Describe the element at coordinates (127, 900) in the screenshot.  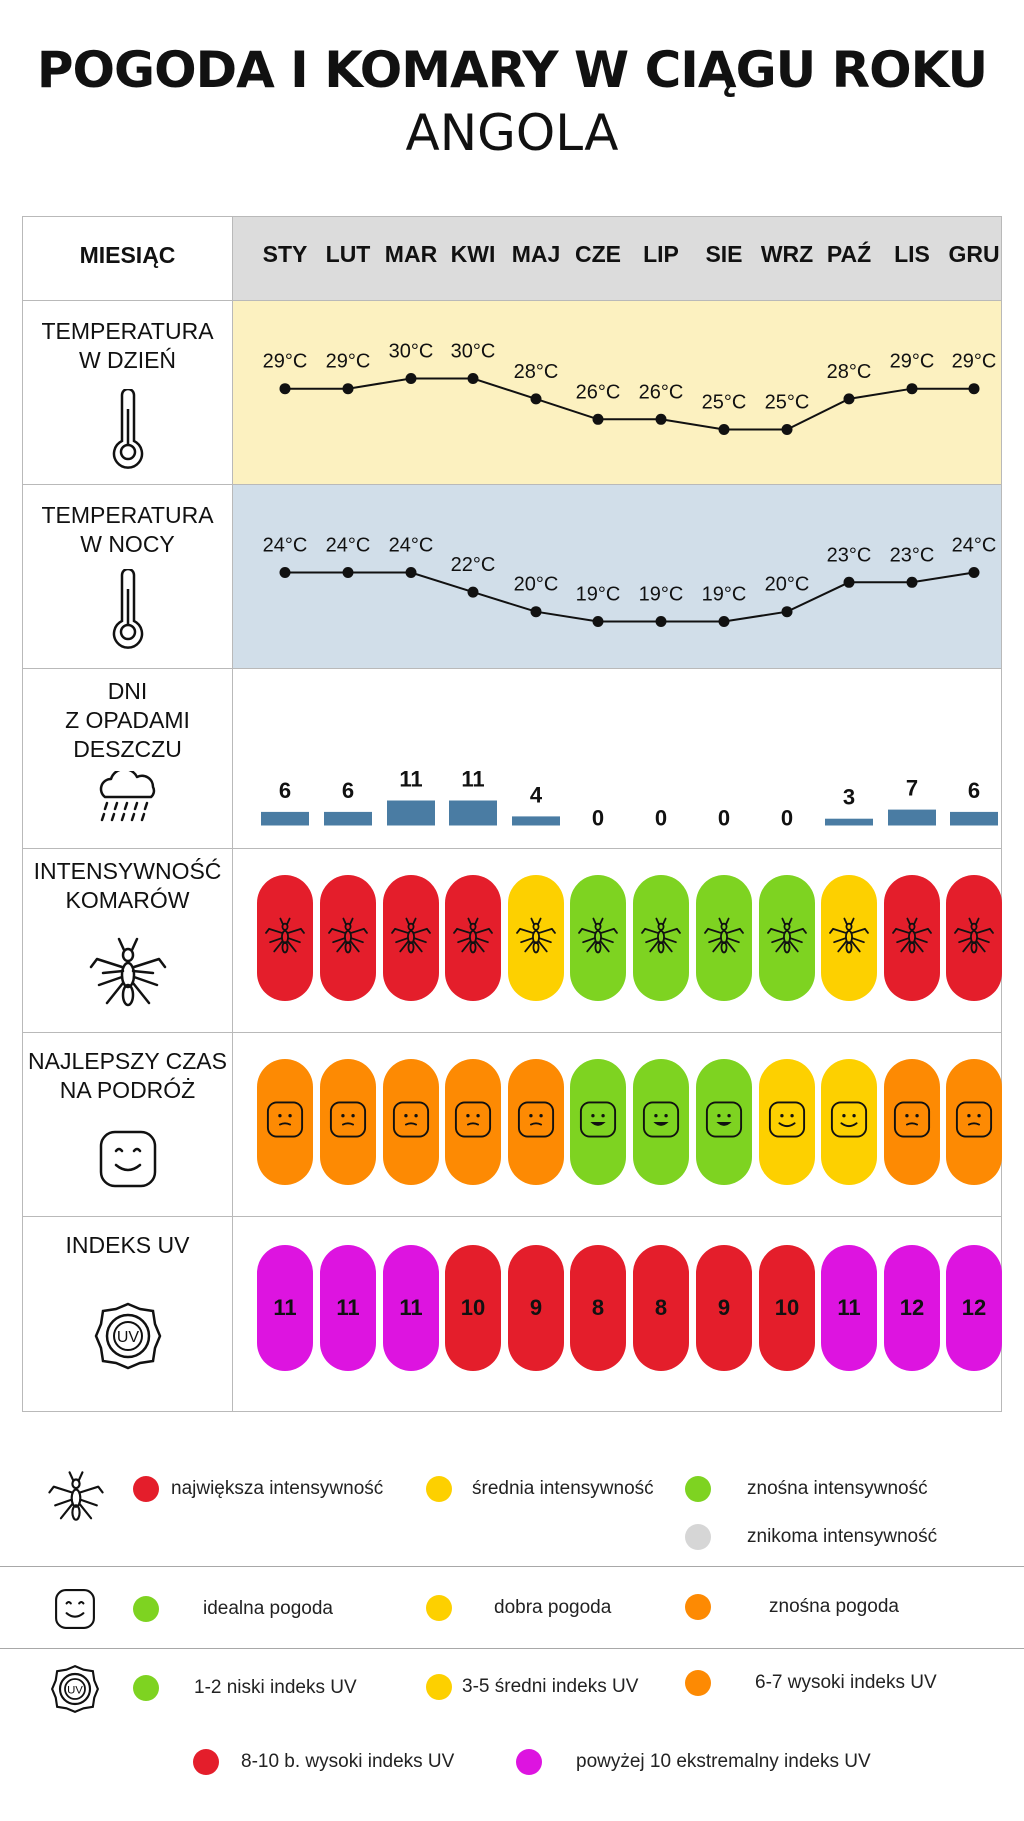
I see `mosquito-label-line2: KOMARÓW` at that location.